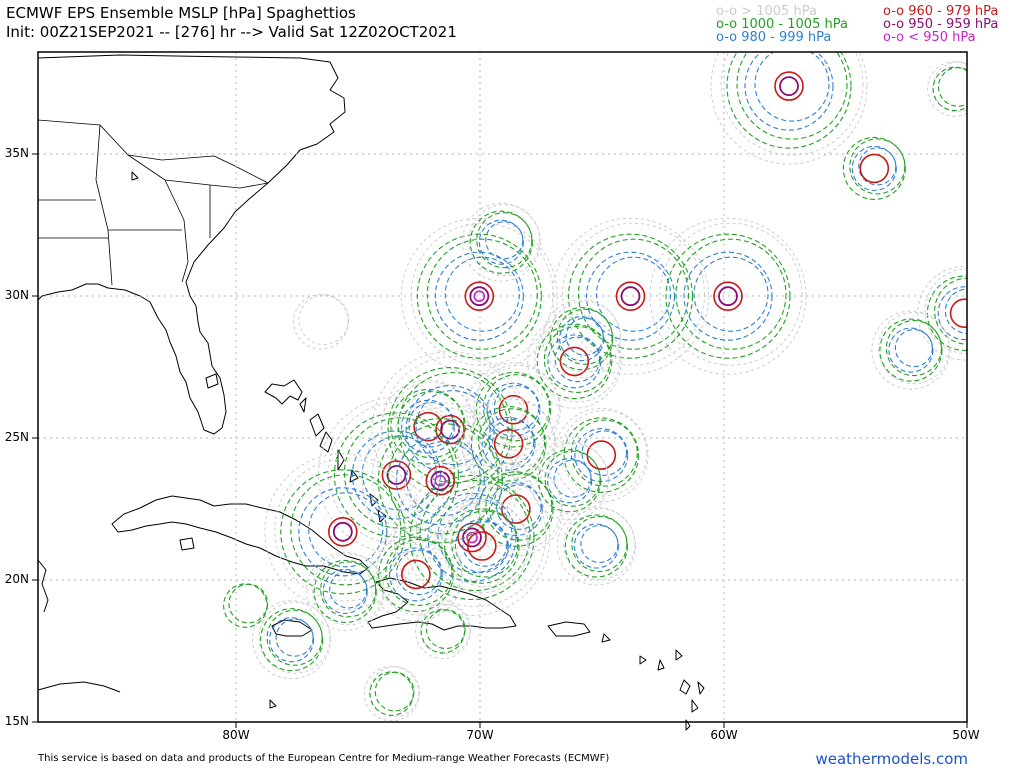 The width and height of the screenshot is (1024, 768). Describe the element at coordinates (16, 295) in the screenshot. I see `lat-label-30n: 30N` at that location.